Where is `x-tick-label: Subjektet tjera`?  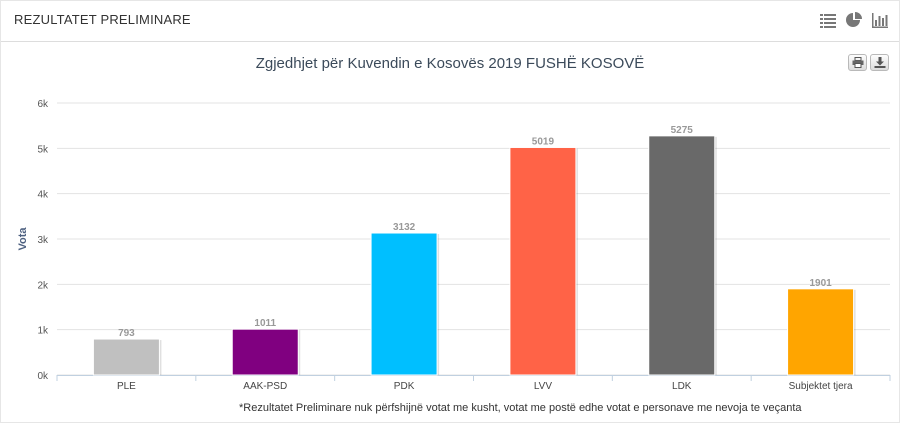
x-tick-label: Subjektet tjera is located at coordinates (821, 386).